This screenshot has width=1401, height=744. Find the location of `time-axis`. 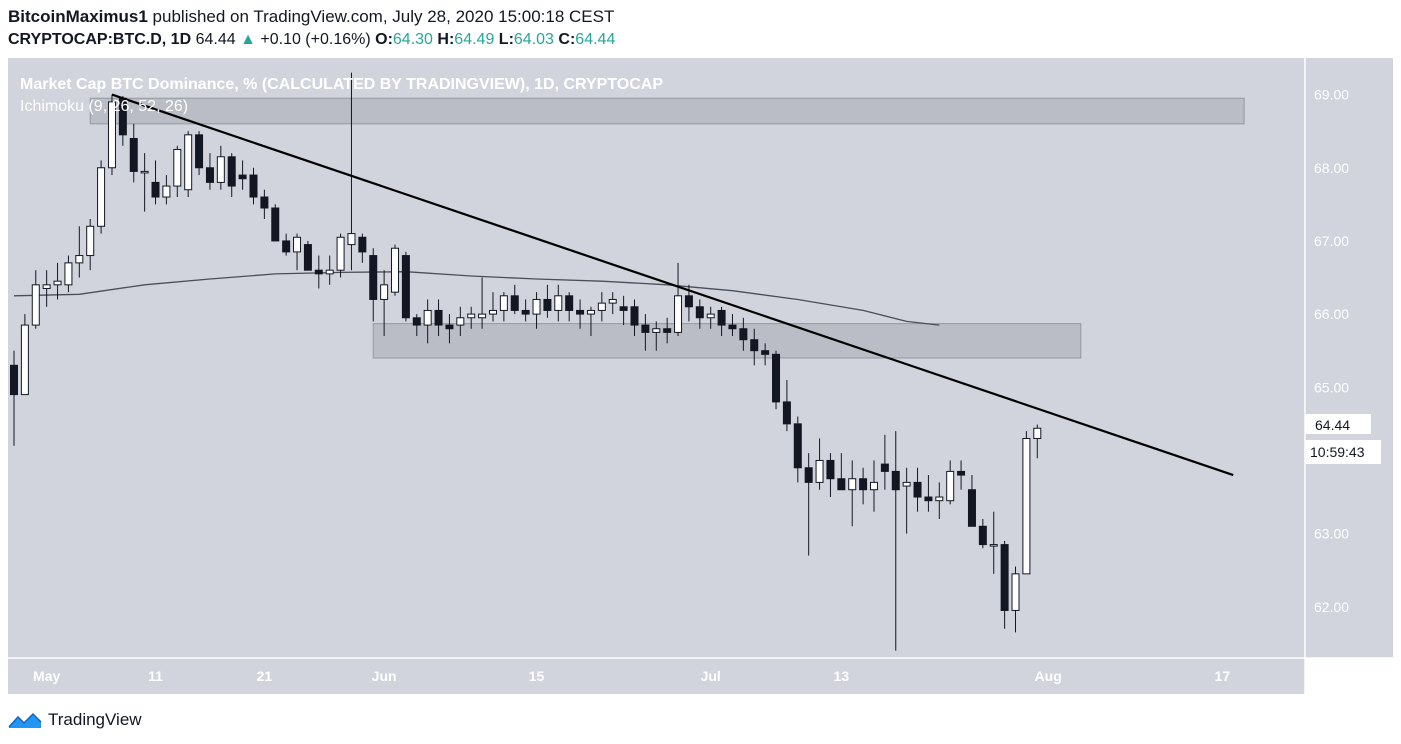

time-axis is located at coordinates (656, 676).